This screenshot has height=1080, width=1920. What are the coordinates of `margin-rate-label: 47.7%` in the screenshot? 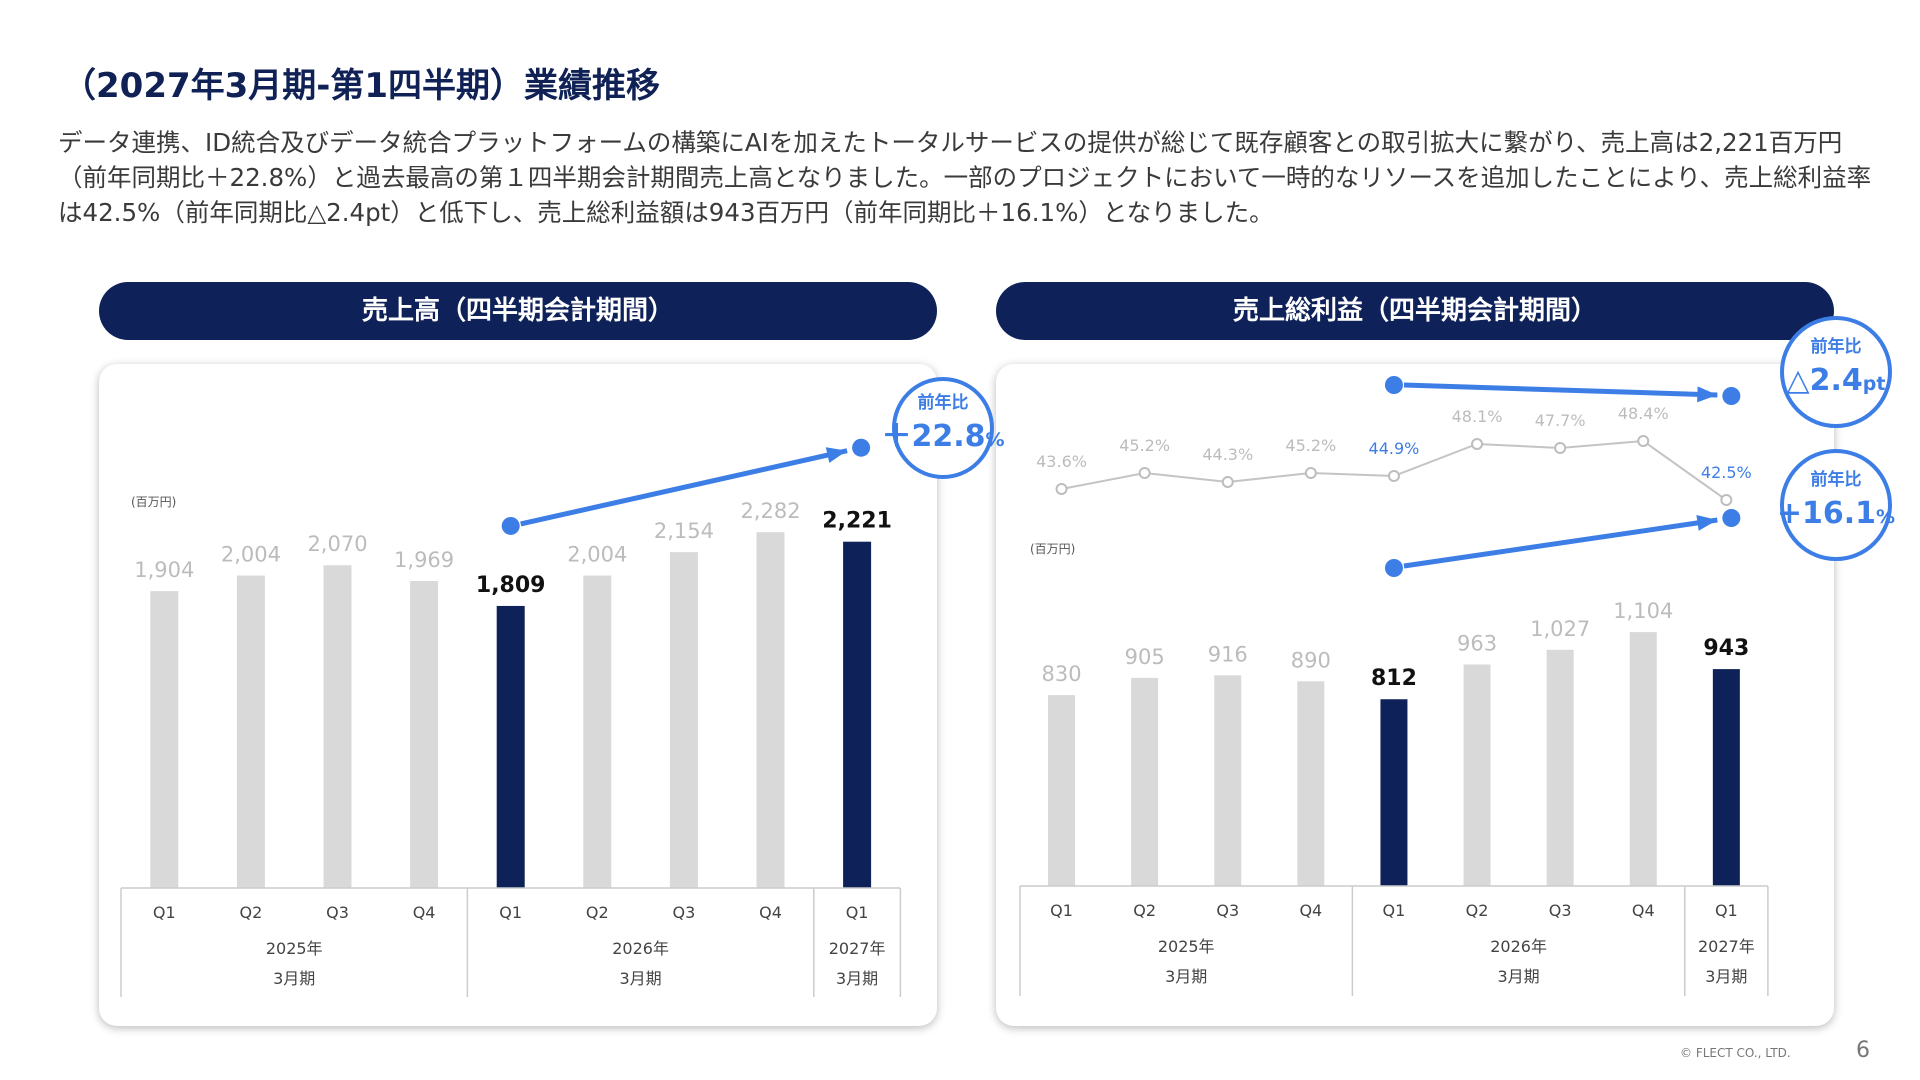 It's located at (1560, 420).